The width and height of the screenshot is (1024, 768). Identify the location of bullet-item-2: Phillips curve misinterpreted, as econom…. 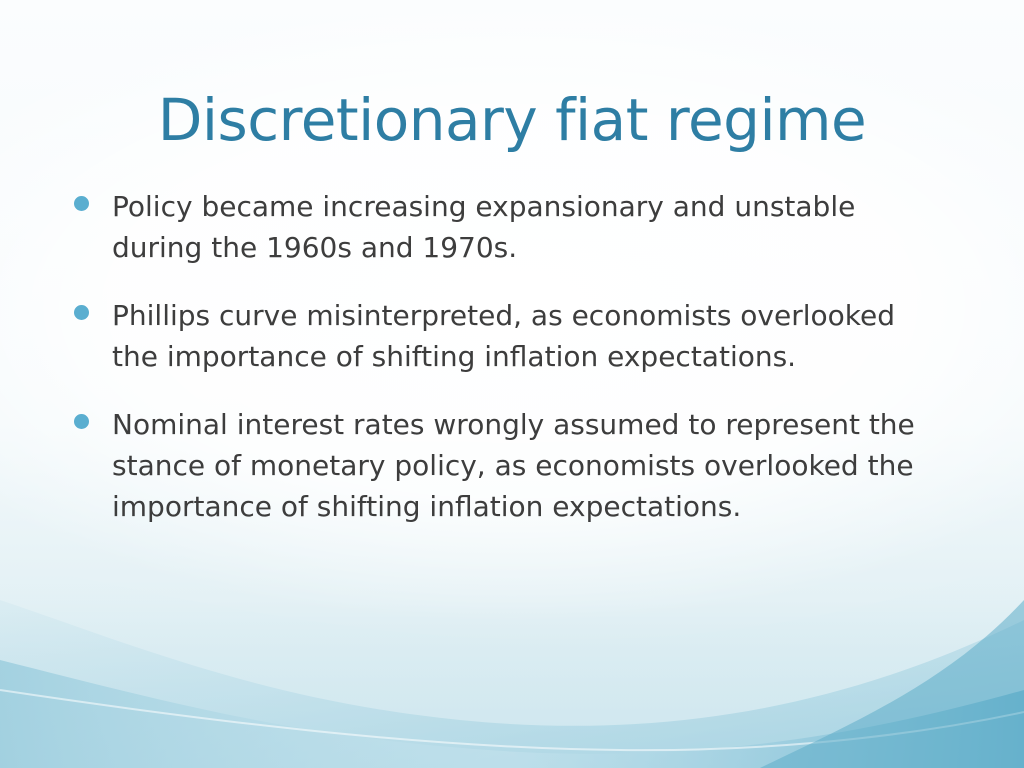
(509, 336).